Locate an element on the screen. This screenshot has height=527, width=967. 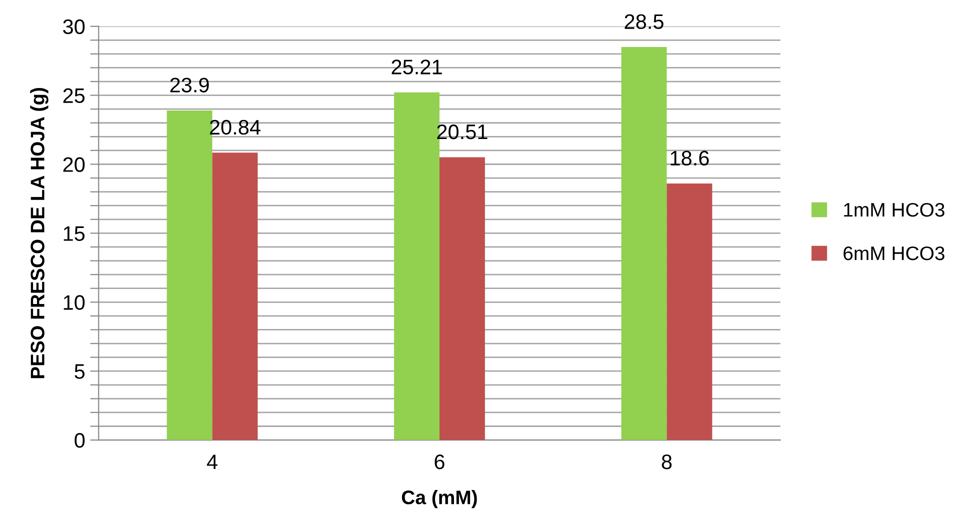
x-tick-label: 6 is located at coordinates (439, 462).